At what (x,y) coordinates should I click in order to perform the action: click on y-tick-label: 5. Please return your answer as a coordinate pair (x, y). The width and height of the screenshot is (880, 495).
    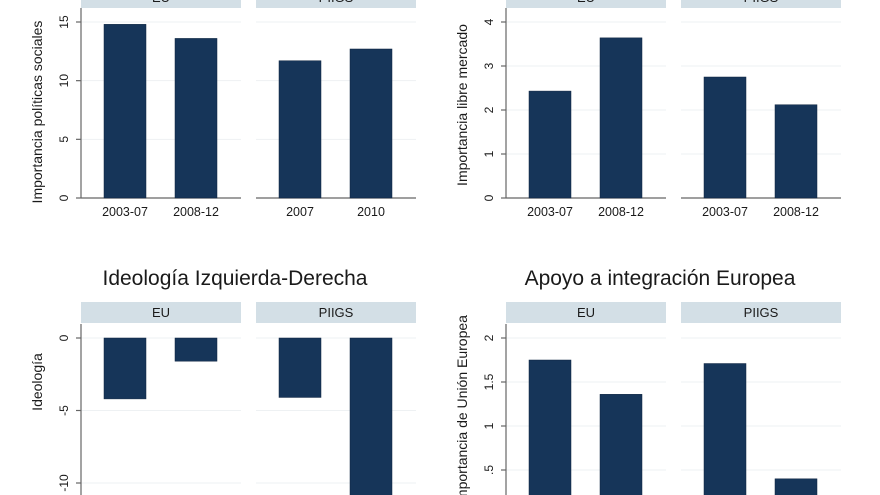
    Looking at the image, I should click on (64, 139).